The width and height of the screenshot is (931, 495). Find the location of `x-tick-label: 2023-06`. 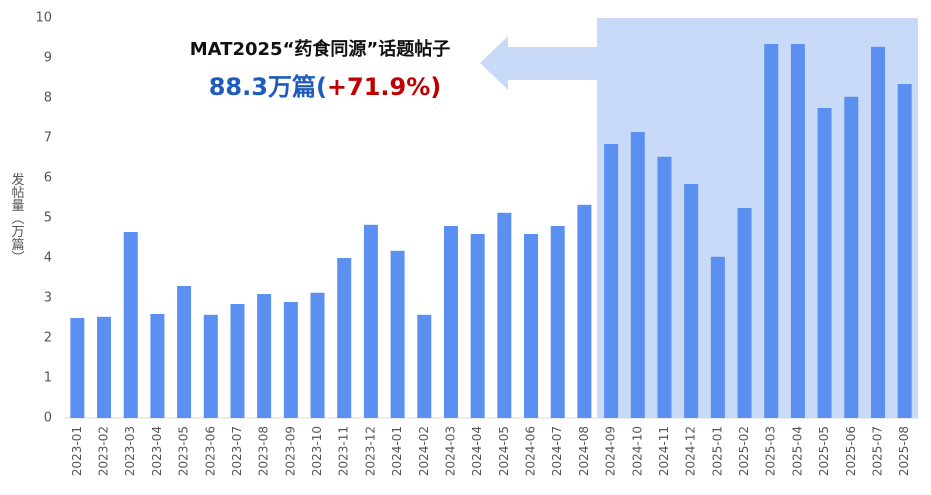

x-tick-label: 2023-06 is located at coordinates (210, 451).